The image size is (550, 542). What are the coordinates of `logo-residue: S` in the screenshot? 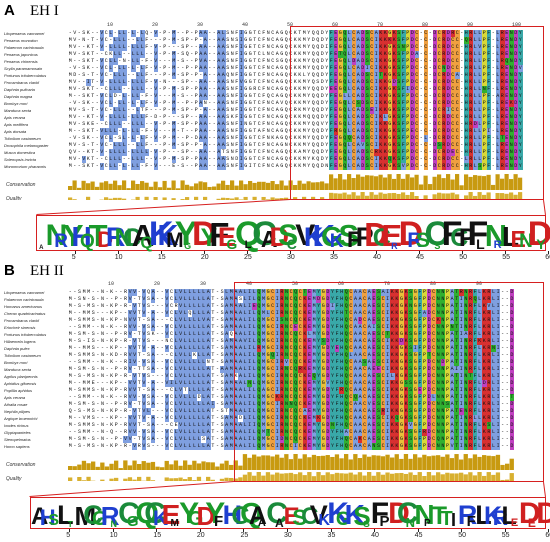 It's located at (348, 235).